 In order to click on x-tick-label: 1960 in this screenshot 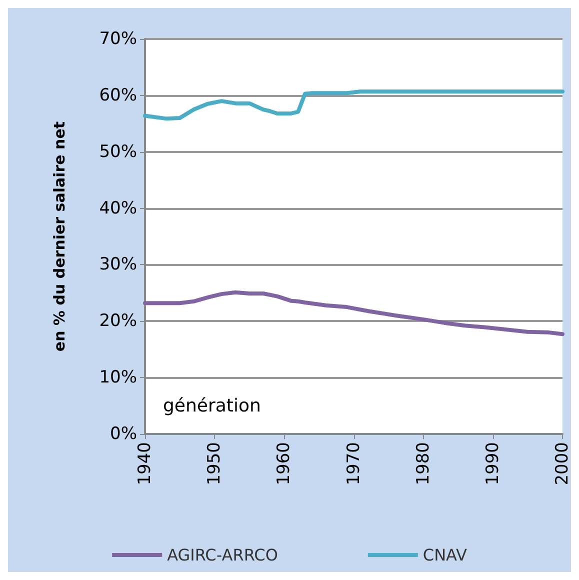, I will do `click(284, 464)`.